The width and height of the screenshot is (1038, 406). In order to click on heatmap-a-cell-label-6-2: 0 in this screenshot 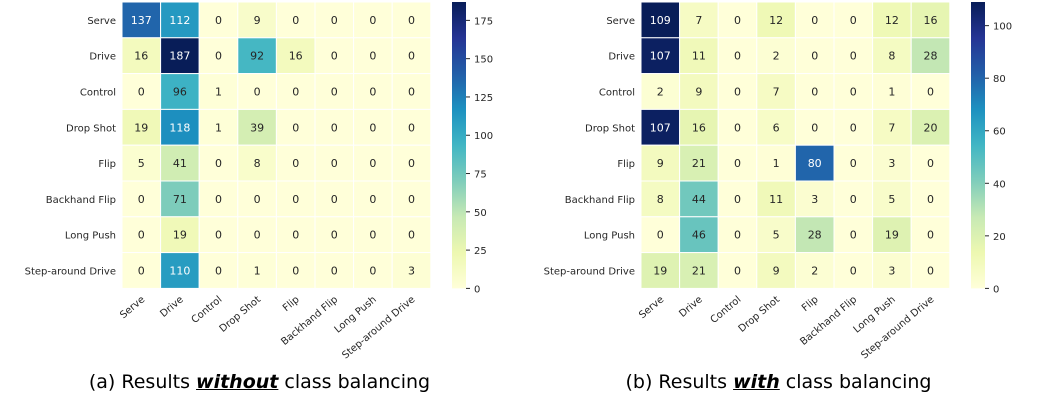, I will do `click(218, 235)`.